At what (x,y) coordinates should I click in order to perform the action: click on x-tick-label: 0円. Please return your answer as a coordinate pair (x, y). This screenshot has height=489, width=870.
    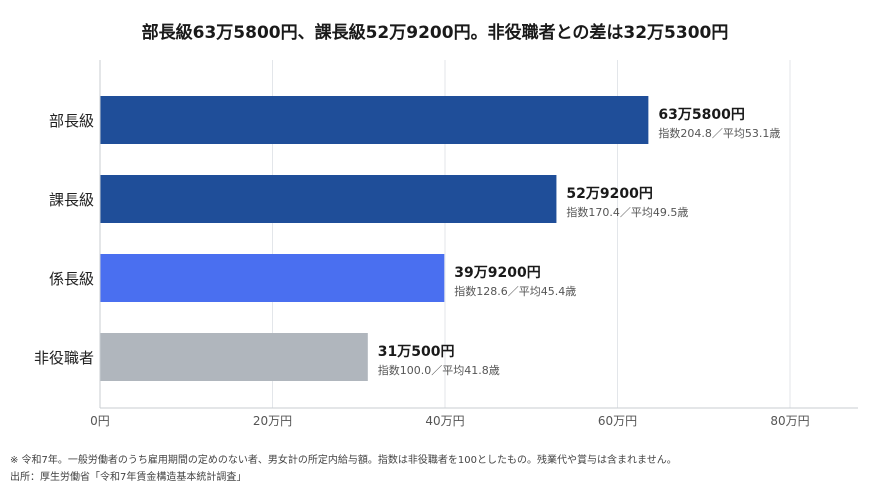
    Looking at the image, I should click on (100, 421).